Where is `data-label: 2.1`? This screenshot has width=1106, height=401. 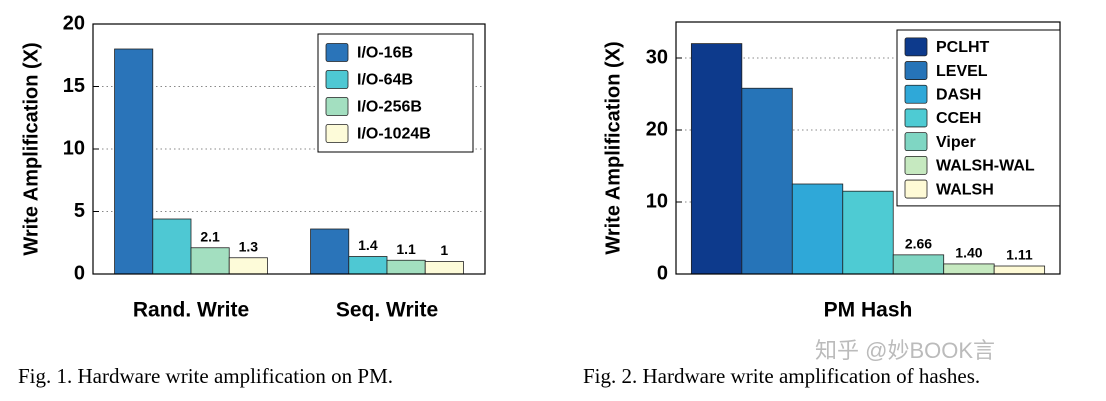 data-label: 2.1 is located at coordinates (210, 236).